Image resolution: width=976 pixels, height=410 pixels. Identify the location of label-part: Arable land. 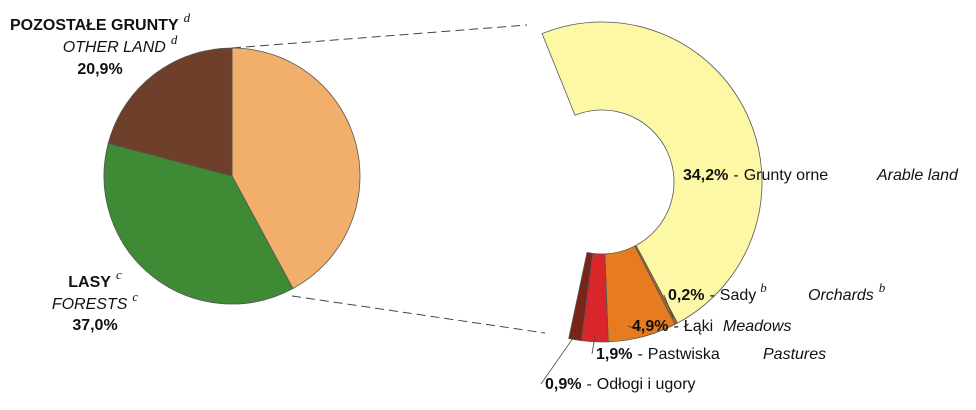
(917, 175).